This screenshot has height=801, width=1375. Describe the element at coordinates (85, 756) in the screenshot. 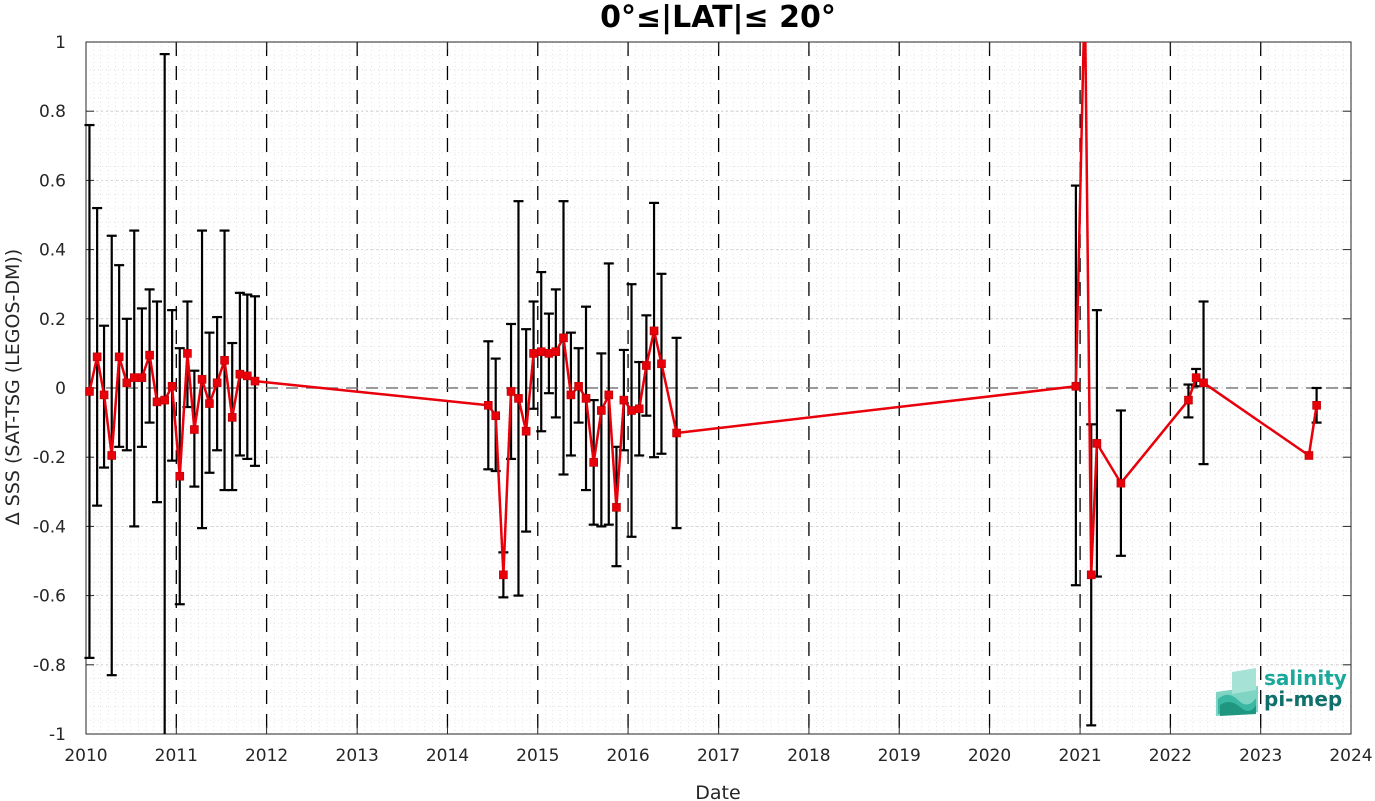

I see `x-tick-label: 2010` at that location.